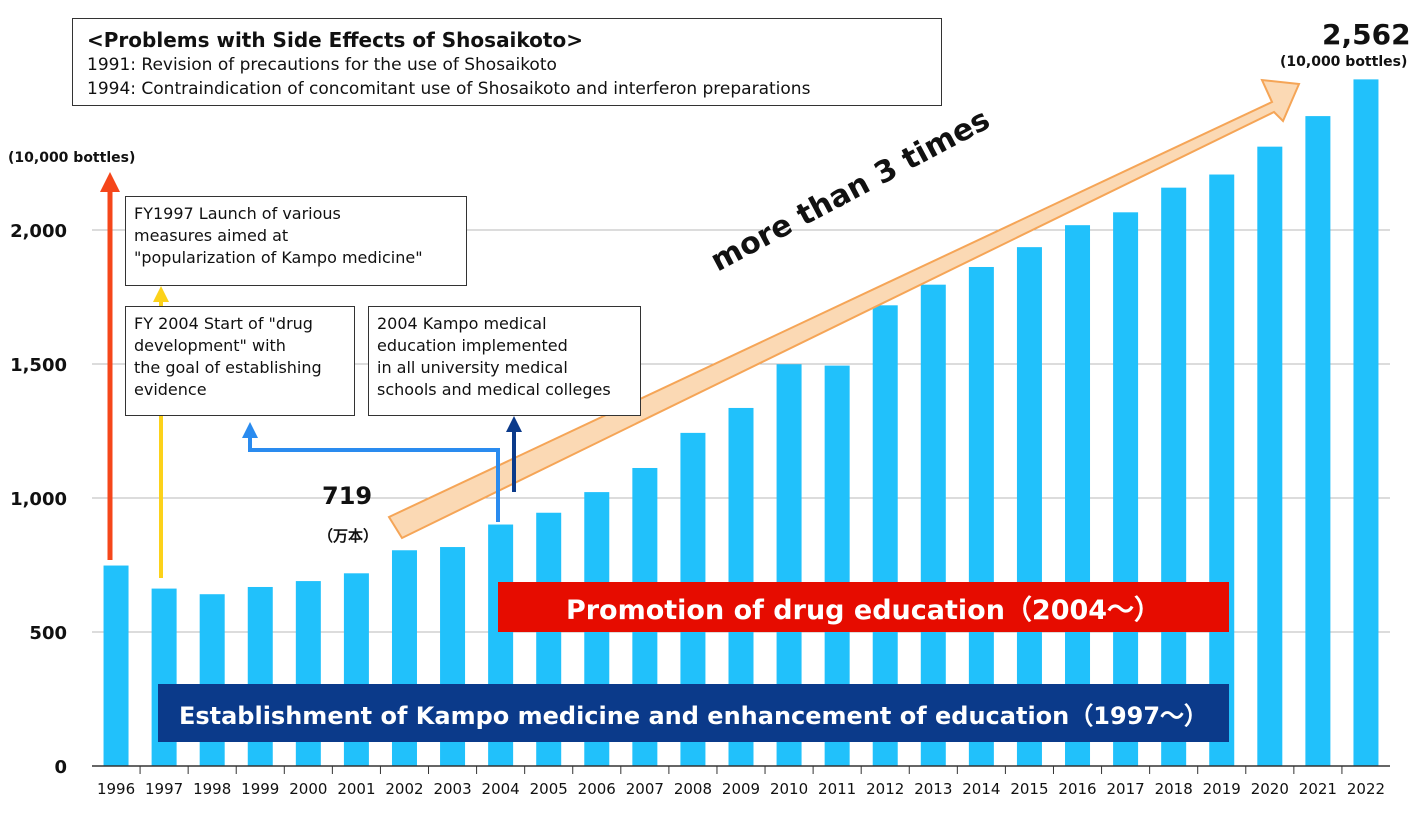 The height and width of the screenshot is (816, 1420). I want to click on note-line: evidence, so click(170, 389).